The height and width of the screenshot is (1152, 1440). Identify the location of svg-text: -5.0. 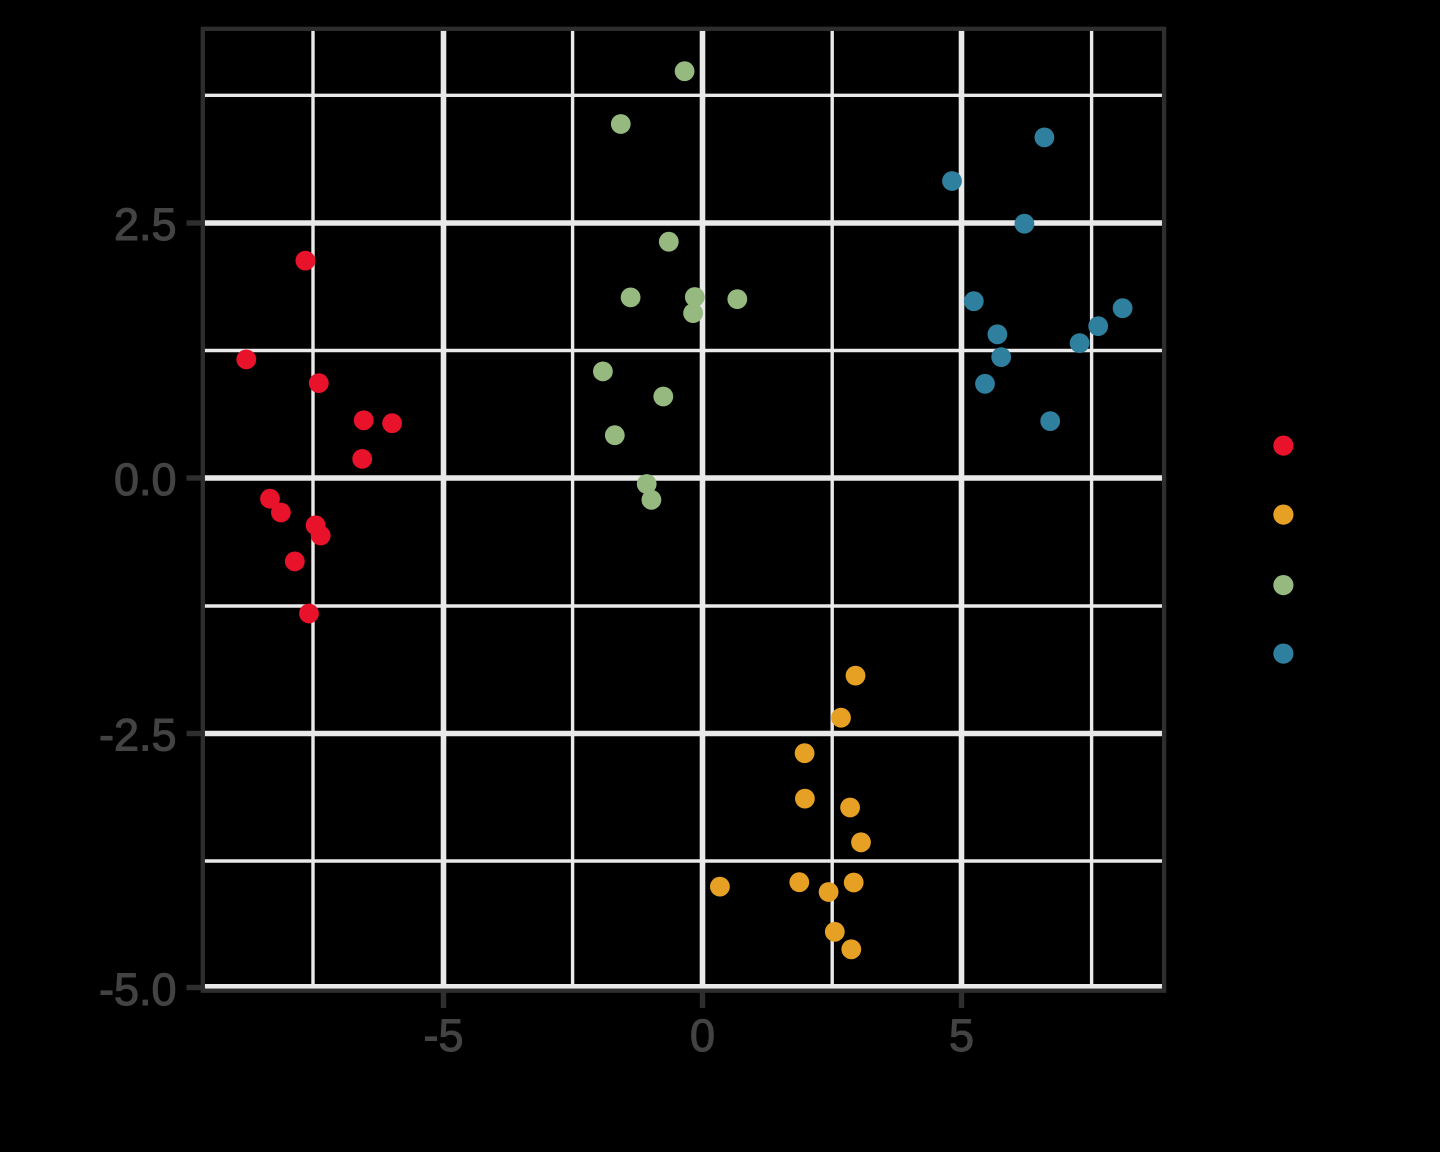
(138, 989).